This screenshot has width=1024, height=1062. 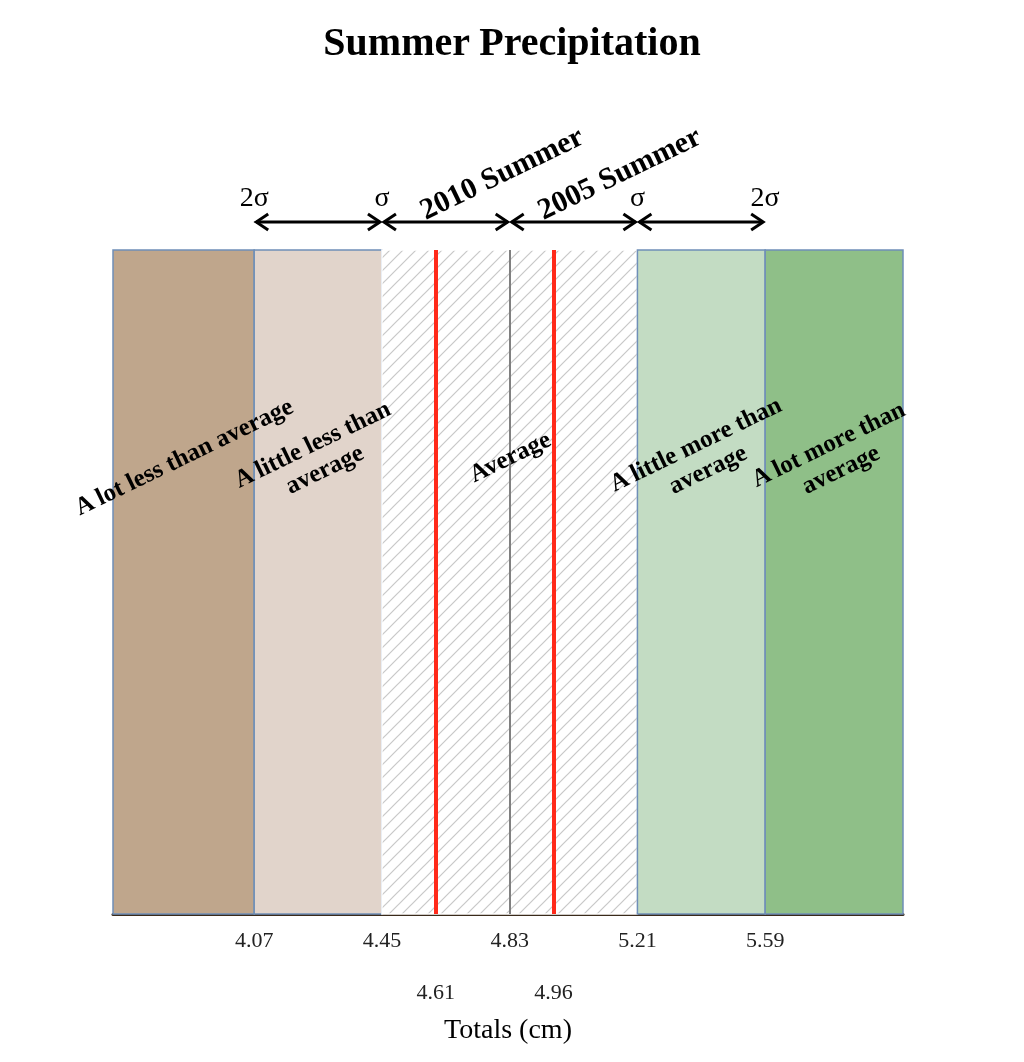 I want to click on x-tick-label: 5.59, so click(x=765, y=939).